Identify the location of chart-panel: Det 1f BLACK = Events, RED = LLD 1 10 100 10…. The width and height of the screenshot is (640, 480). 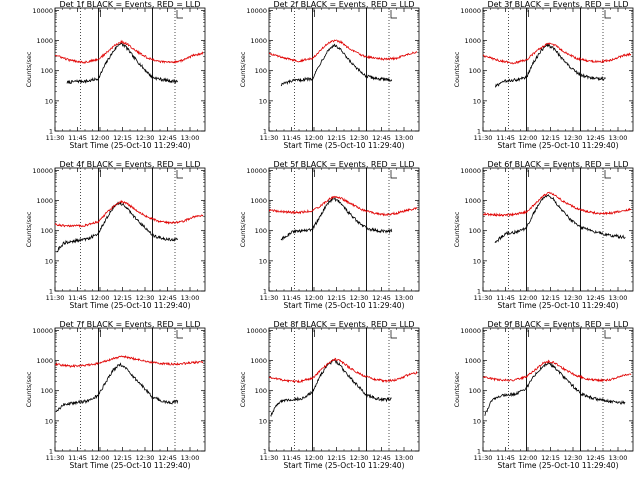
(115, 75).